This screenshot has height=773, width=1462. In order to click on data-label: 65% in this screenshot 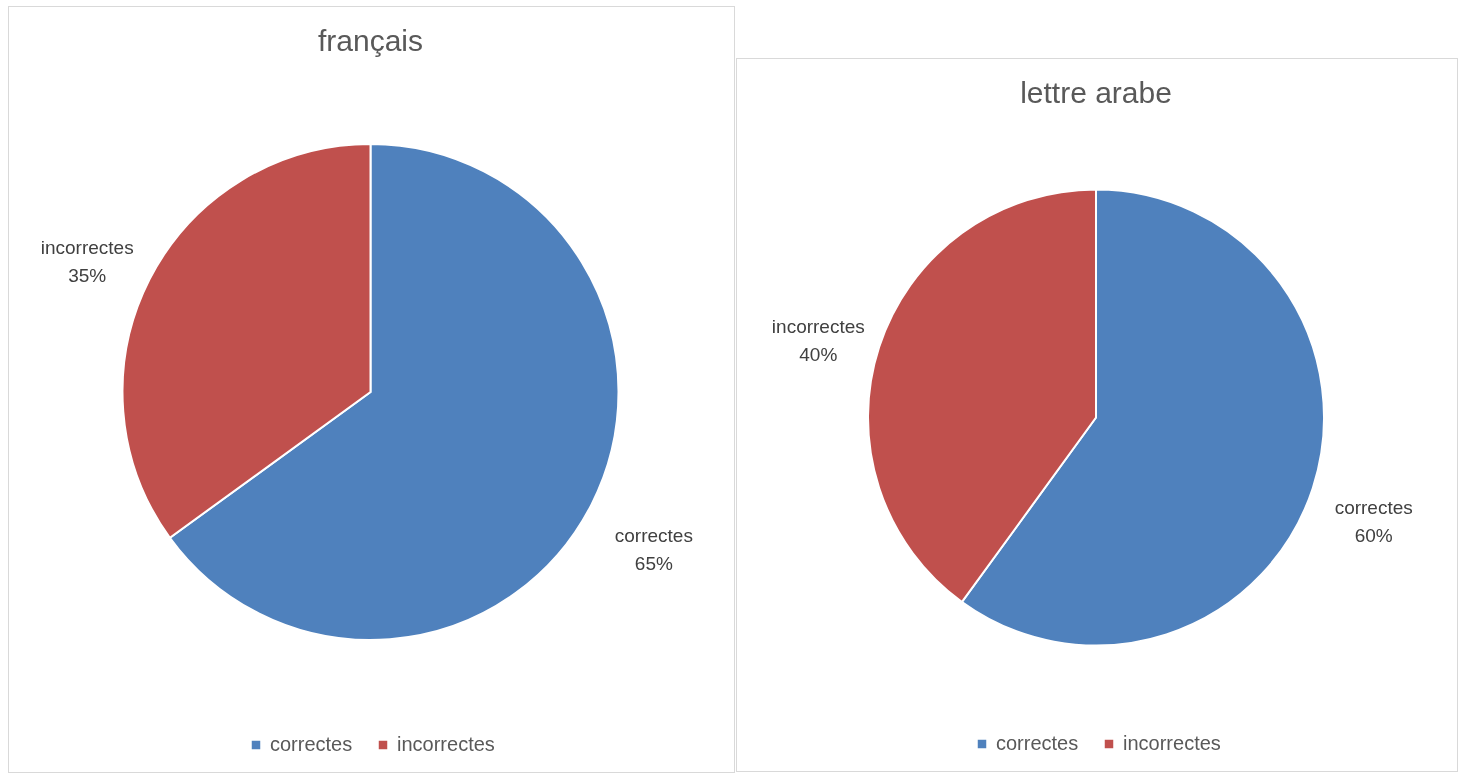, I will do `click(653, 564)`.